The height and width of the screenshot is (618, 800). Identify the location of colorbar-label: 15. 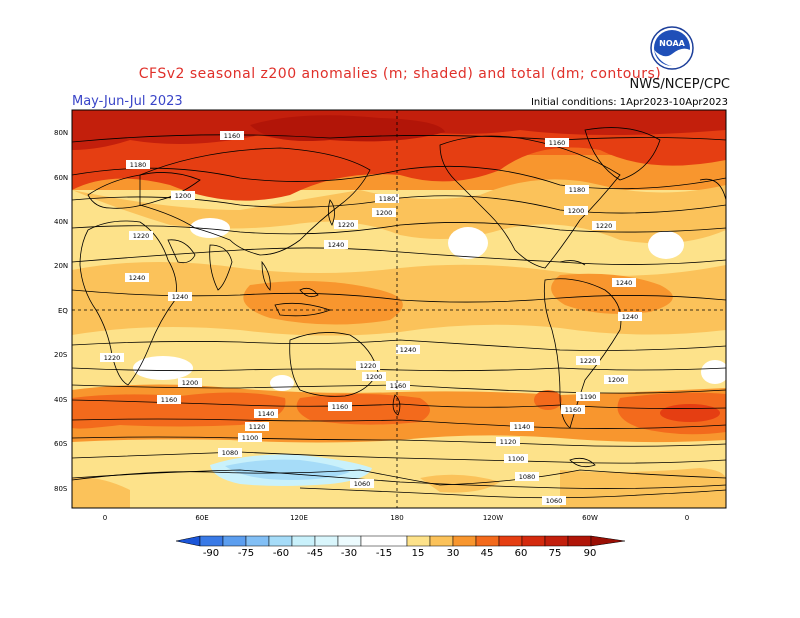
(418, 553).